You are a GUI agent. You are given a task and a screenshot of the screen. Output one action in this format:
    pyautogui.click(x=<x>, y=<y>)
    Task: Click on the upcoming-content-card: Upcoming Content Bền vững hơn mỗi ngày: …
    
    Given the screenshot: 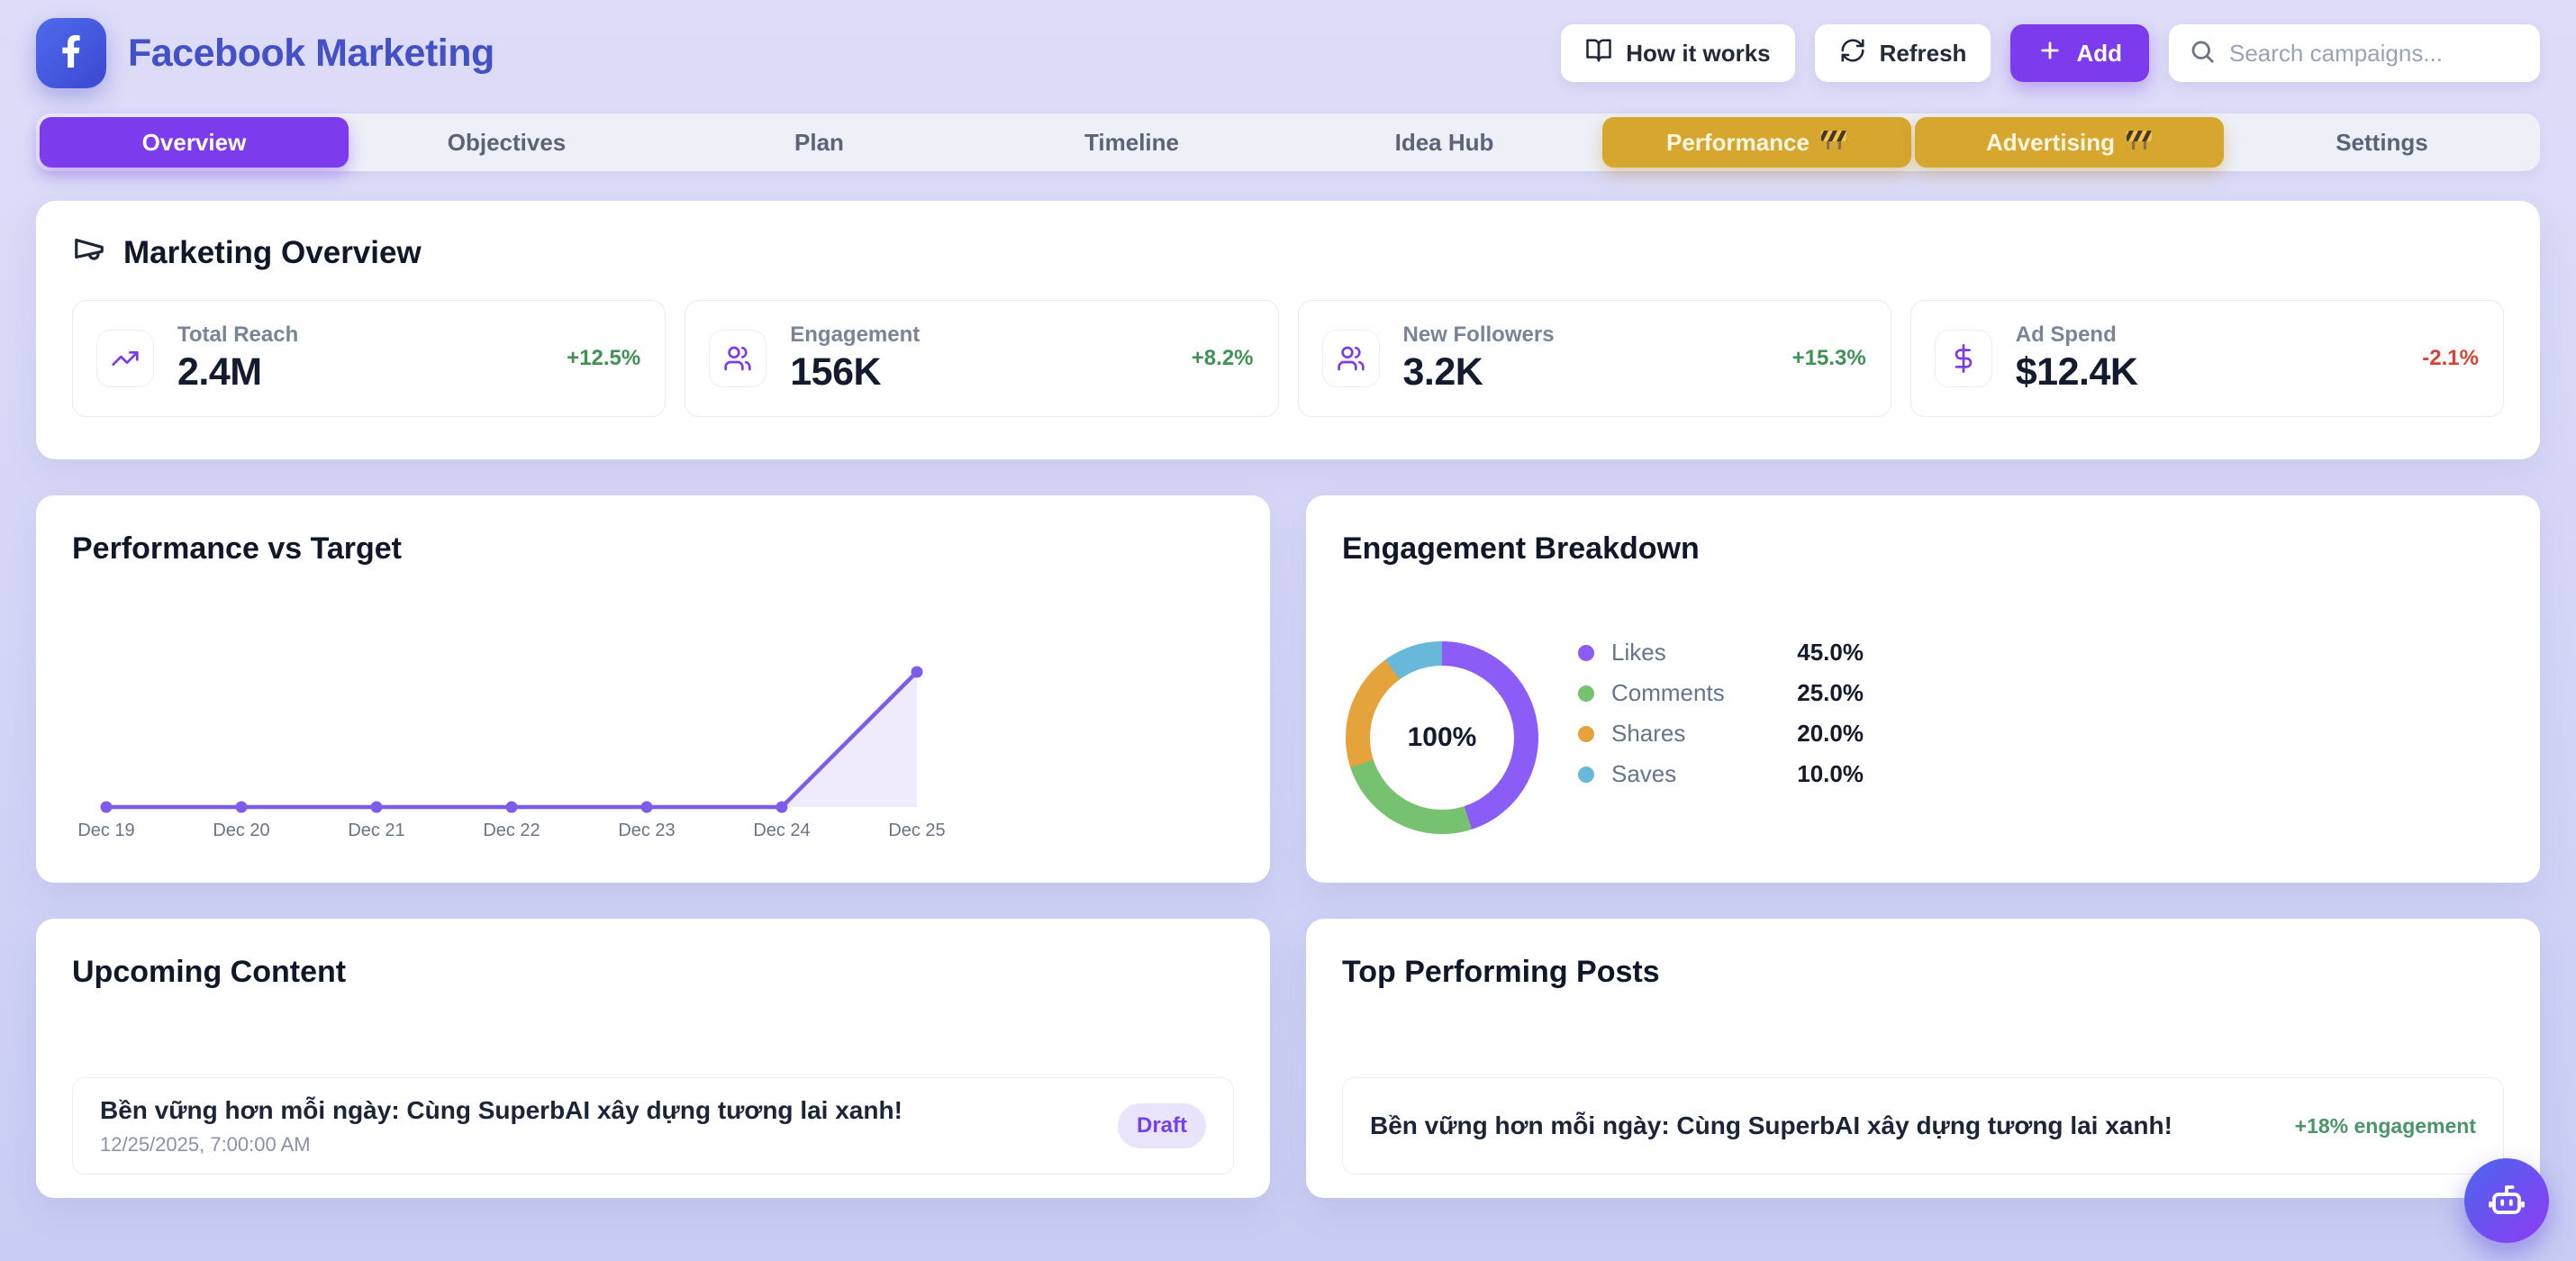 What is the action you would take?
    pyautogui.click(x=653, y=1058)
    